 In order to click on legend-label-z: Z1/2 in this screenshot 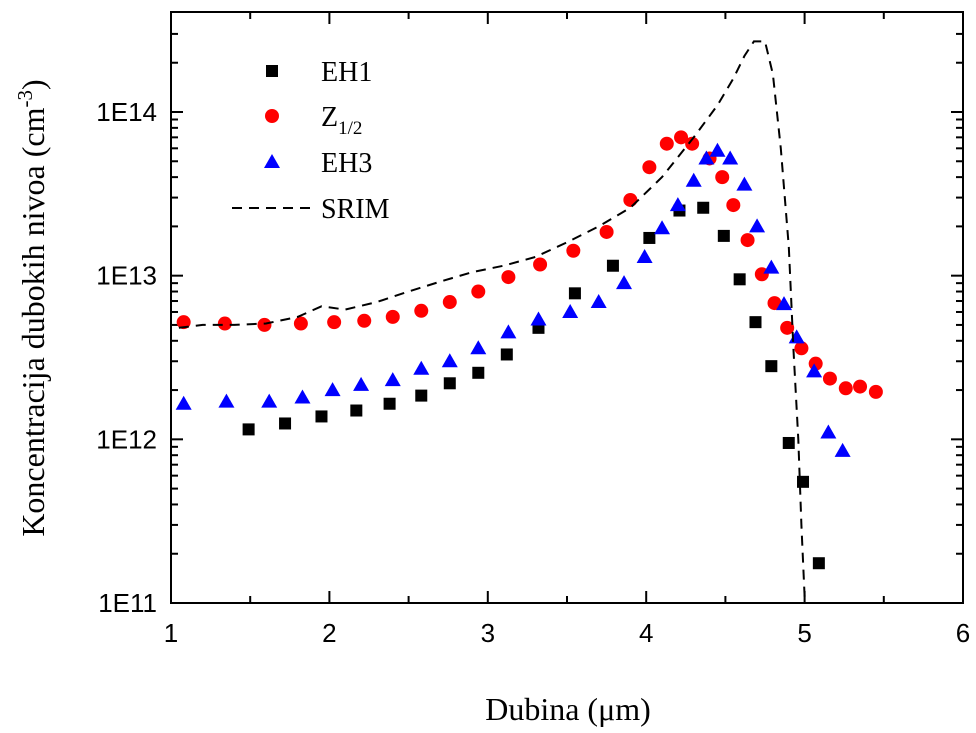, I will do `click(341, 120)`.